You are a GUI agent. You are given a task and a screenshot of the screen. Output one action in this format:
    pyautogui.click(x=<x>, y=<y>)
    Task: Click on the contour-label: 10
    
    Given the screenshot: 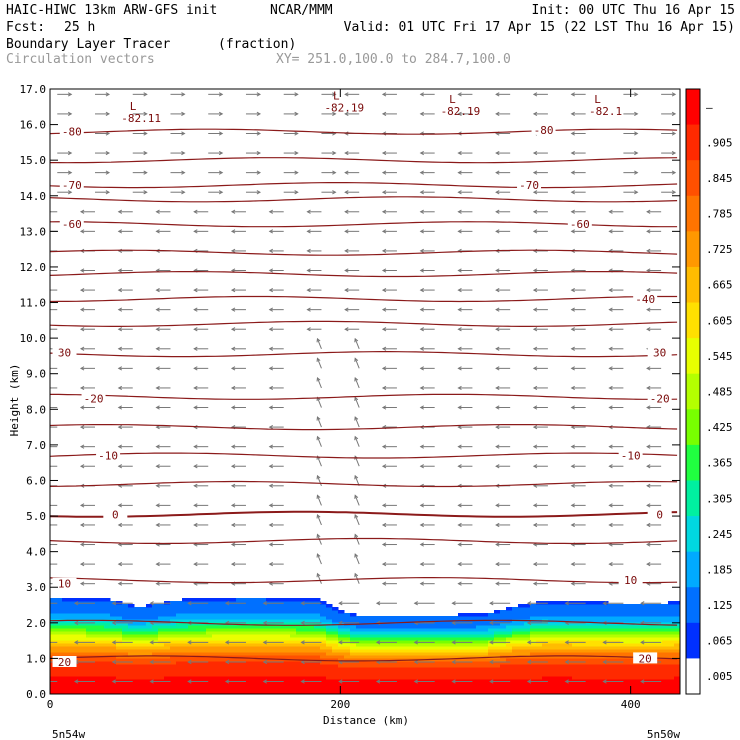 What is the action you would take?
    pyautogui.click(x=630, y=580)
    